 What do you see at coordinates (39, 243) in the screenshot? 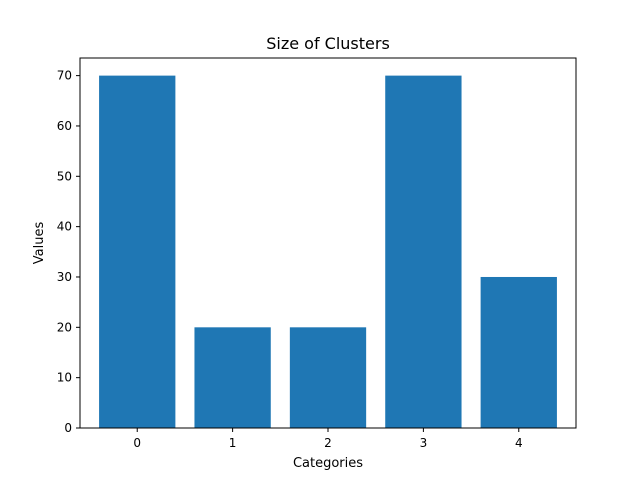
I see `y-axis-label: Values` at bounding box center [39, 243].